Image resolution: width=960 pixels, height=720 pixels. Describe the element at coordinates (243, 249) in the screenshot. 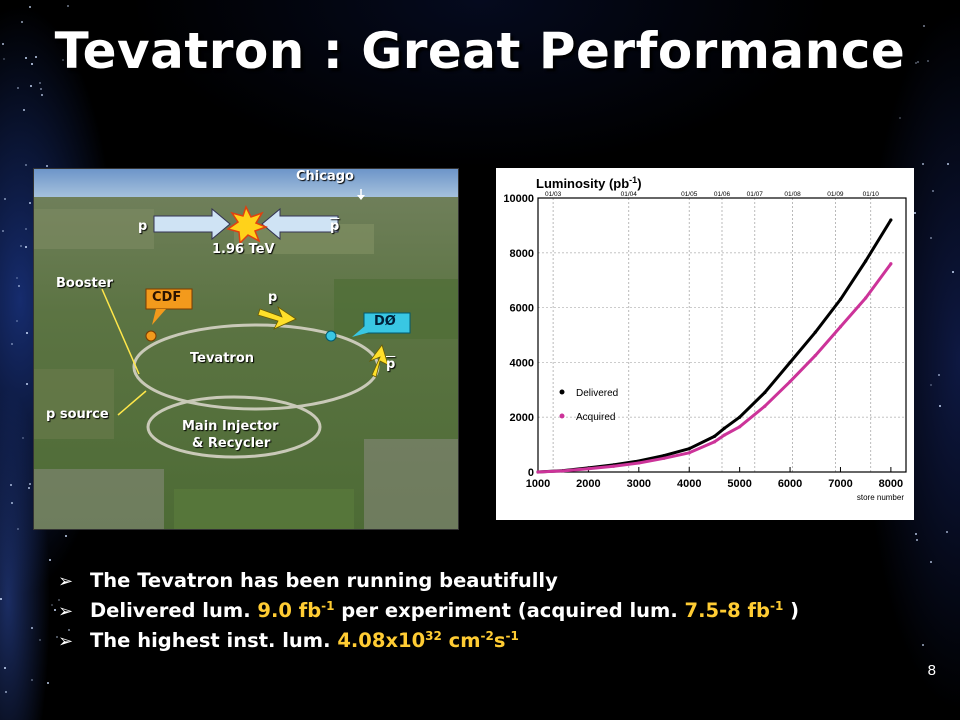

I see `label-energy: 1.96 TeV` at that location.